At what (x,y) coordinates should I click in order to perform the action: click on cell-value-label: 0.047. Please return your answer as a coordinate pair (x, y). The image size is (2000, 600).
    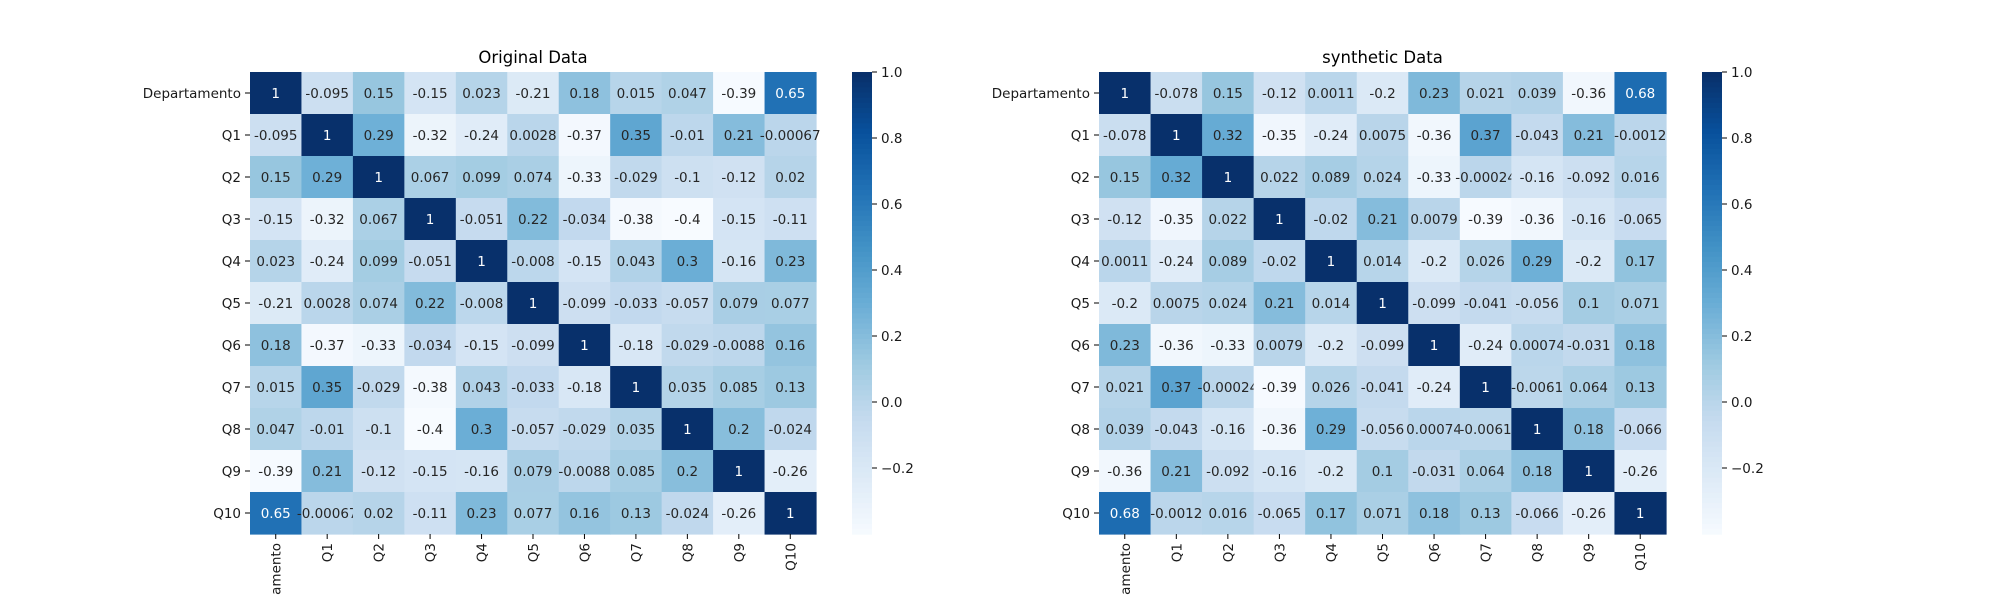
    Looking at the image, I should click on (275, 430).